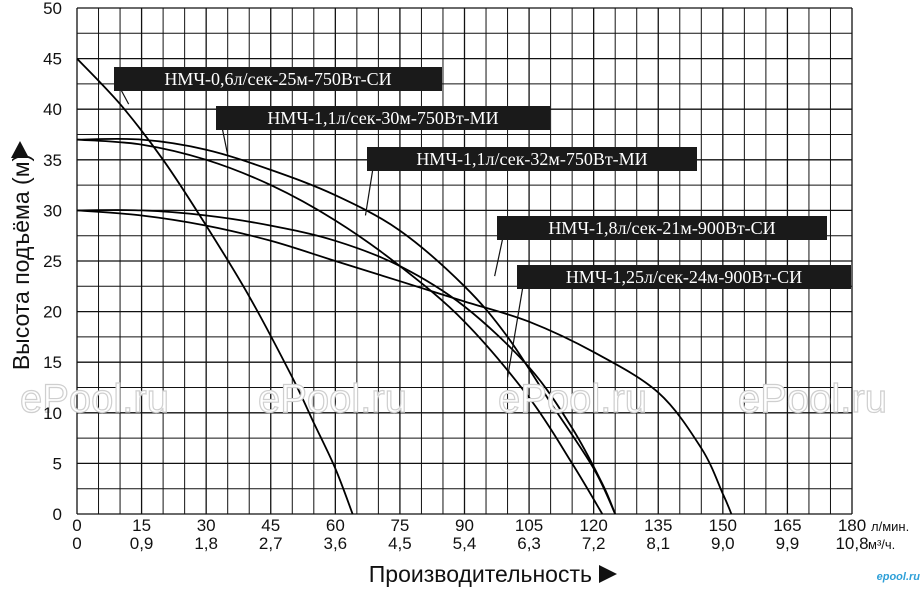 The width and height of the screenshot is (924, 590). I want to click on x-tick-label-m3h: 2,7, so click(271, 543).